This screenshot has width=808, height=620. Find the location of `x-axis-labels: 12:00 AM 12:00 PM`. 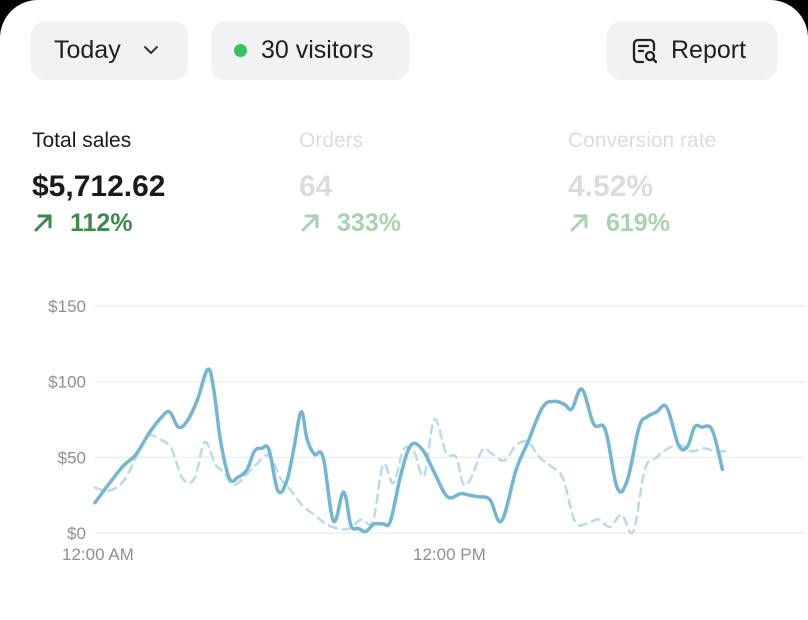

x-axis-labels: 12:00 AM 12:00 PM is located at coordinates (274, 554).